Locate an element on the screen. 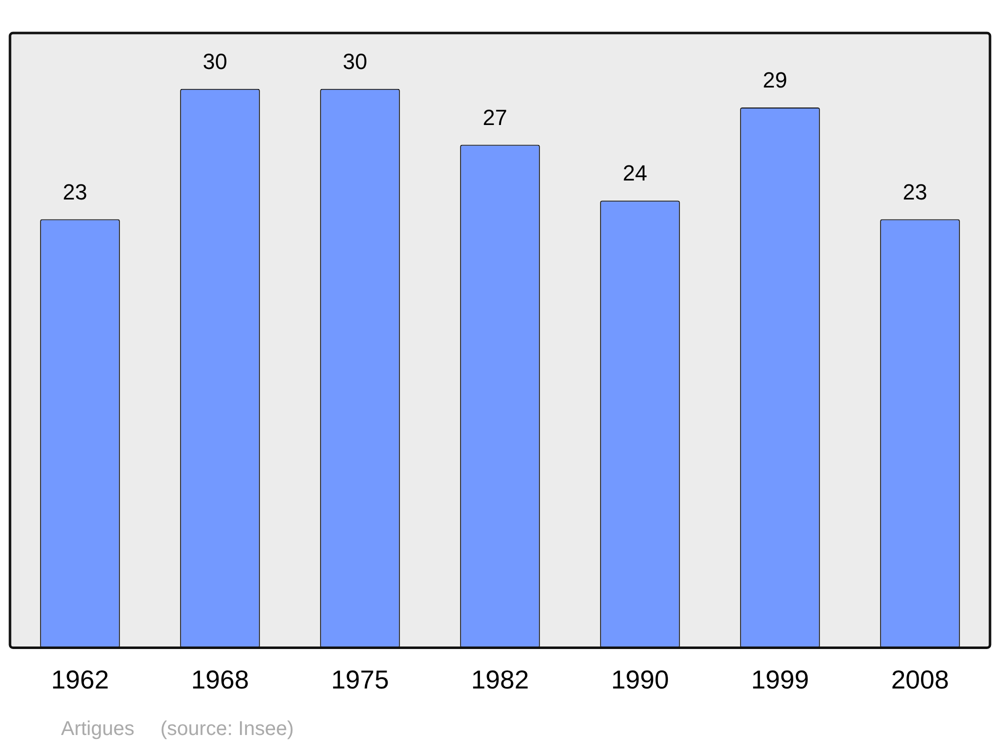 This screenshot has height=747, width=1000. x-tick-label: 1975 is located at coordinates (360, 679).